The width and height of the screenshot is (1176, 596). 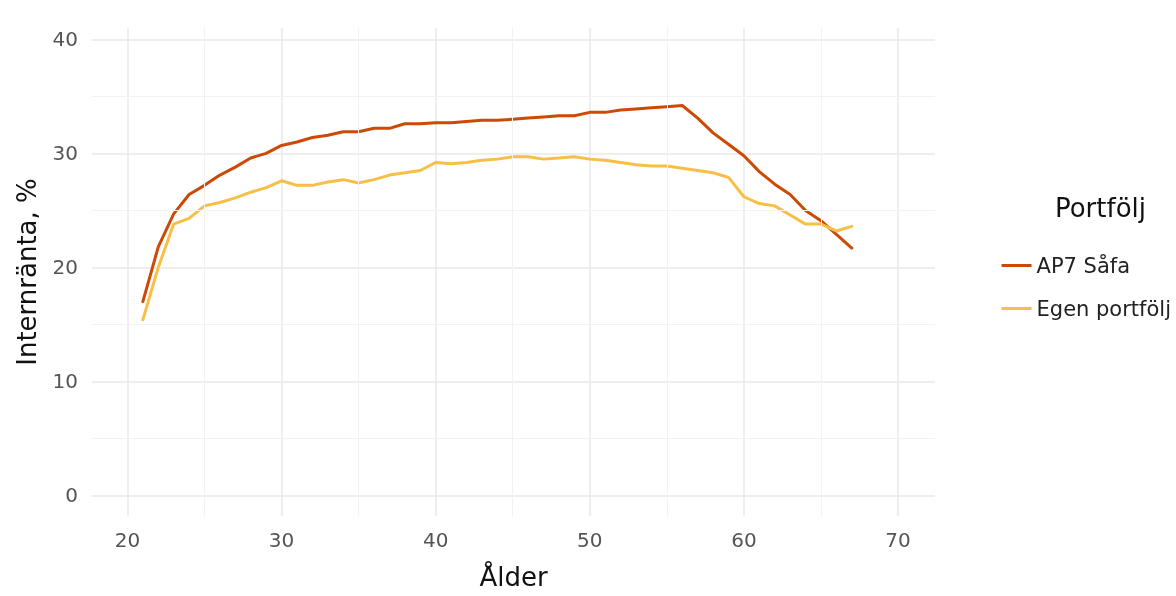 I want to click on y-tick-label: 40, so click(x=65, y=39).